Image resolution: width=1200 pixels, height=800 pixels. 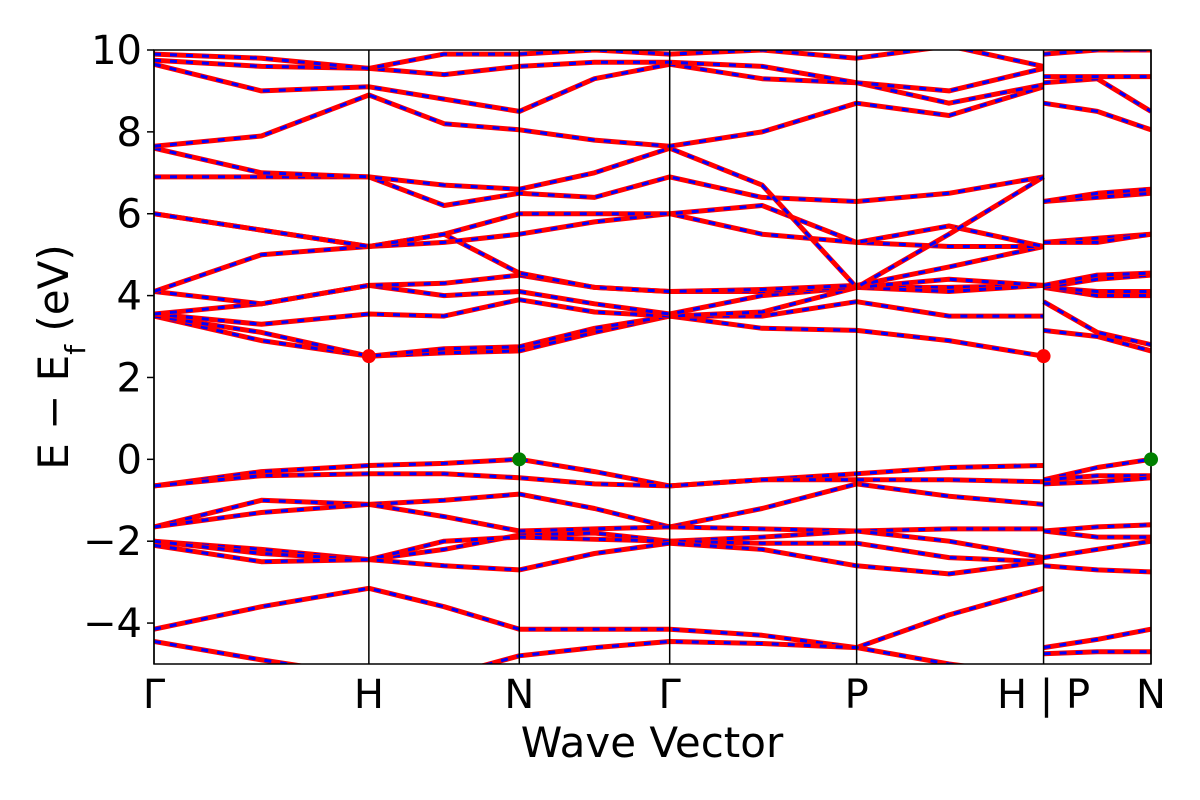 I want to click on y-axis-label: E − Ef (eV), so click(x=60, y=357).